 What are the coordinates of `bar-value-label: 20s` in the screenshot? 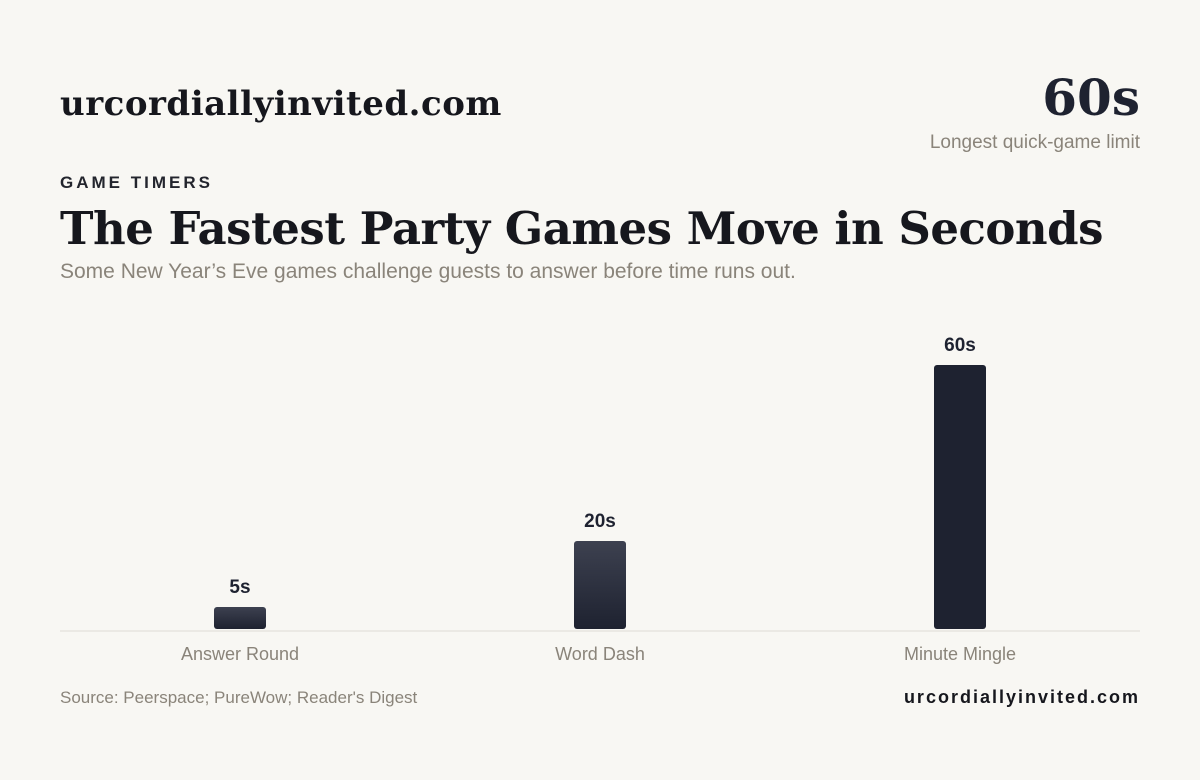 It's located at (600, 521).